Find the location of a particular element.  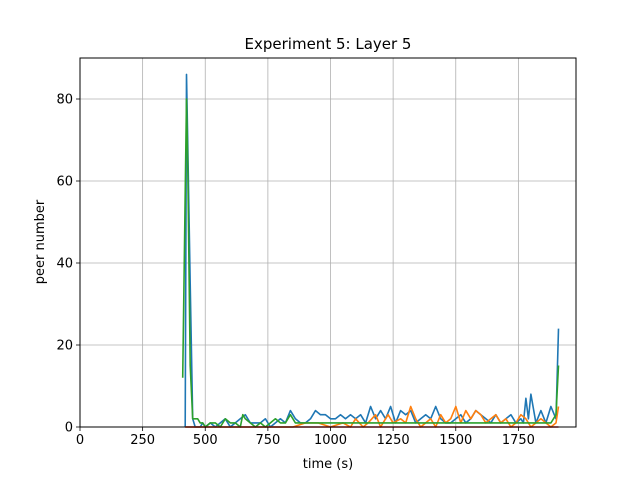

x-tick-label: 0 is located at coordinates (80, 440).